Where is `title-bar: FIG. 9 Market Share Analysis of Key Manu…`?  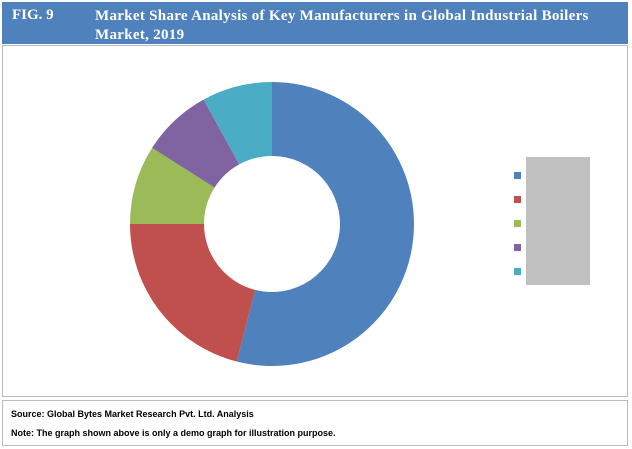 title-bar: FIG. 9 Market Share Analysis of Key Manu… is located at coordinates (315, 23).